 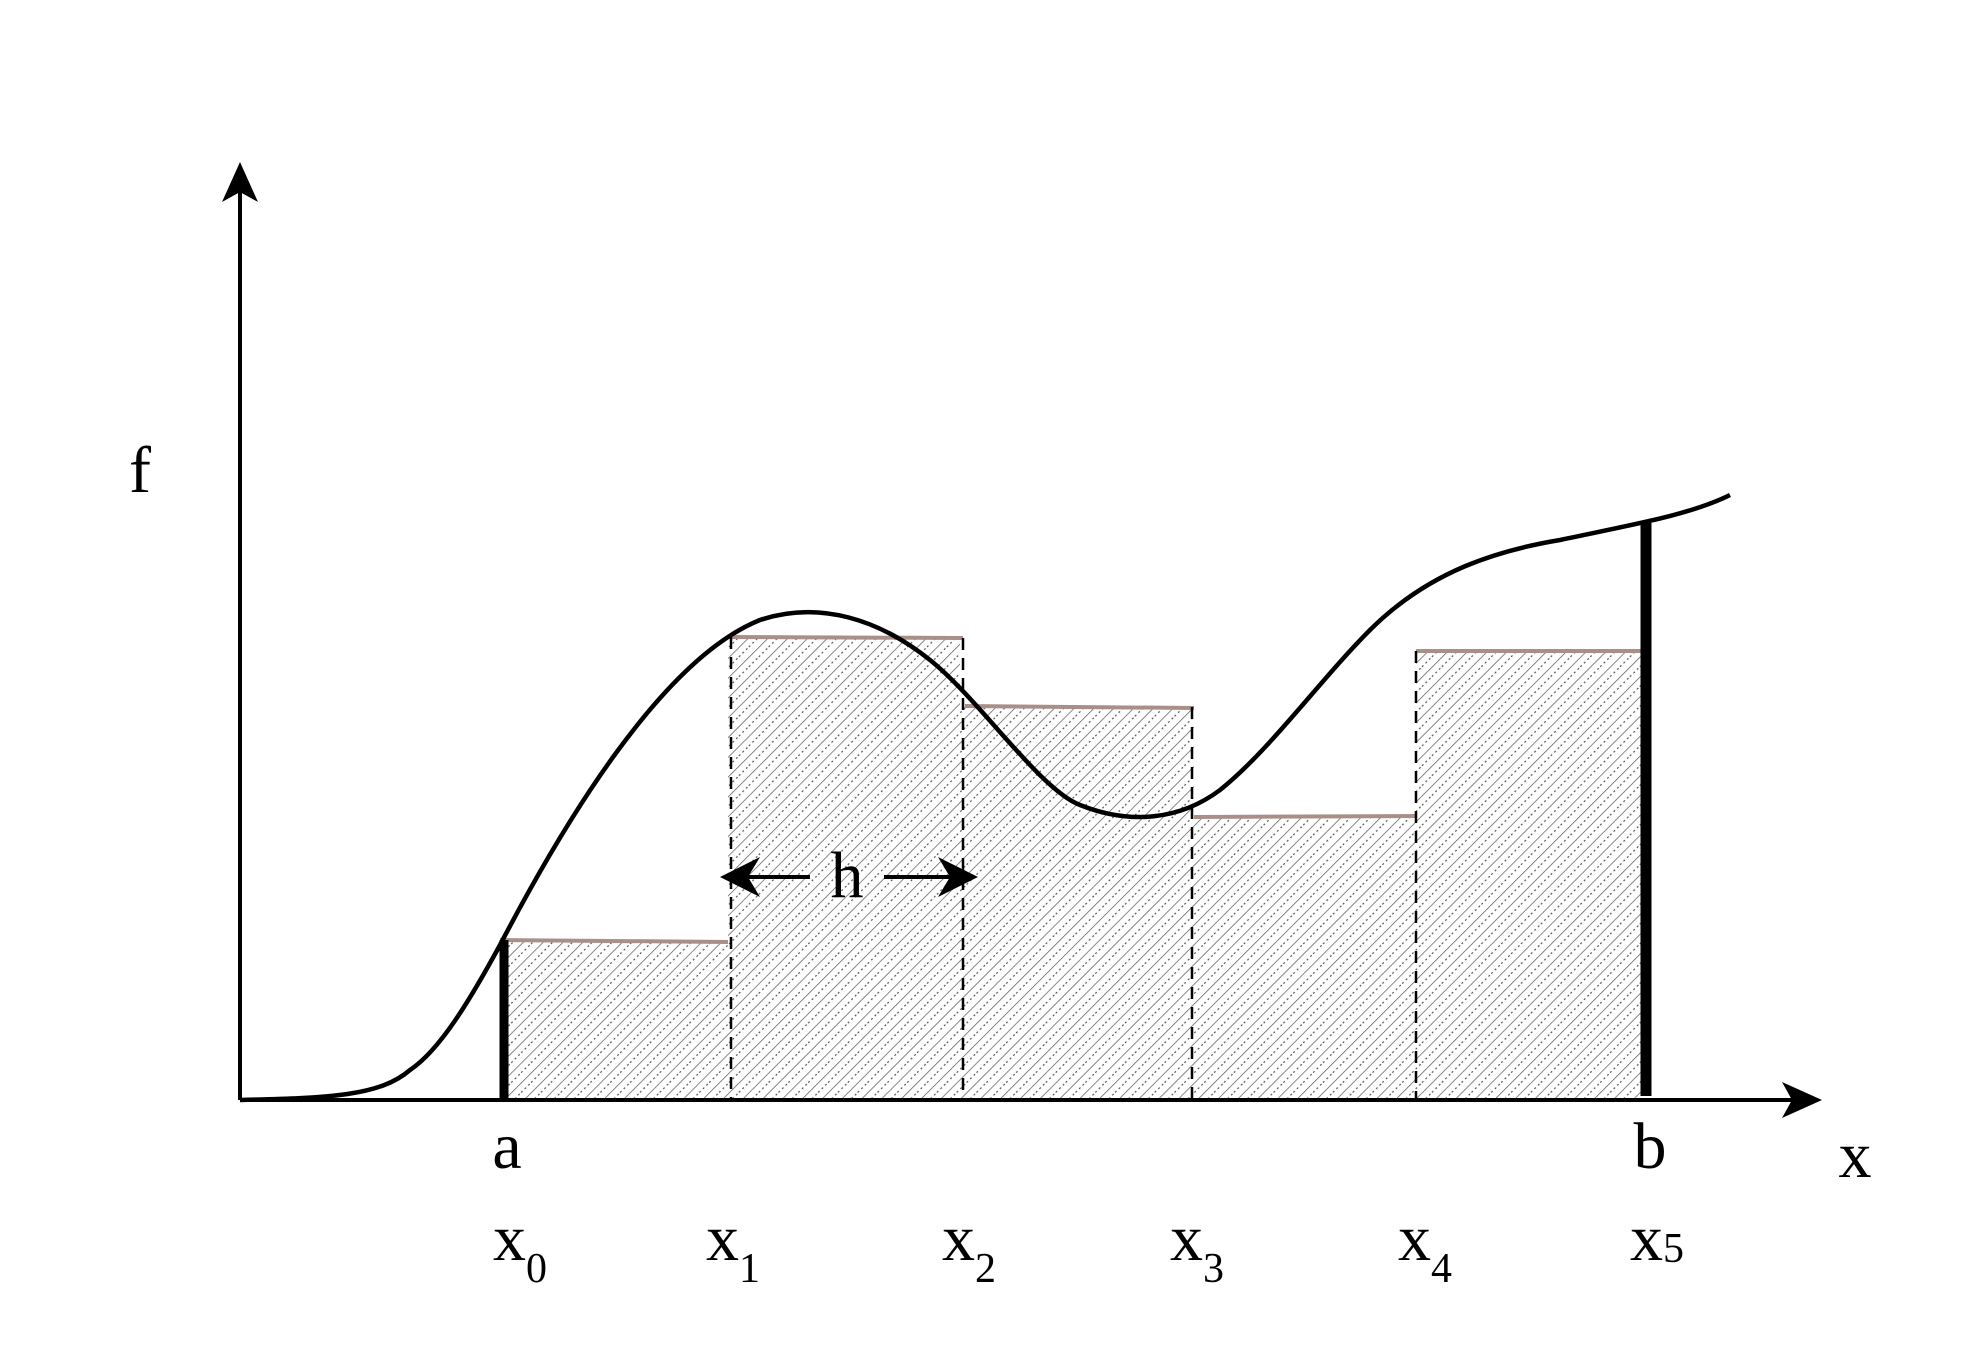 I want to click on rectangle-tops, so click(x=1070, y=789).